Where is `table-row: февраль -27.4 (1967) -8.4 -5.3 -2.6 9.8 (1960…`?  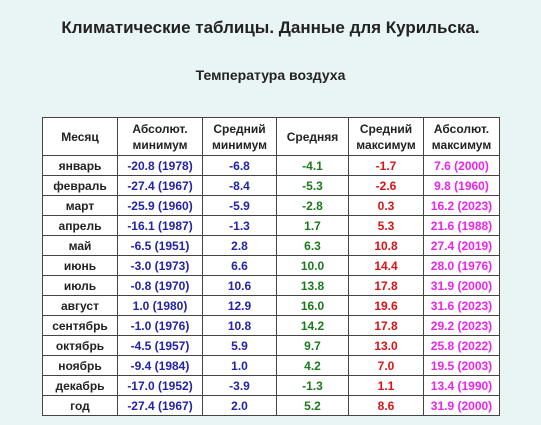
table-row: февраль -27.4 (1967) -8.4 -5.3 -2.6 9.8 (1960… is located at coordinates (271, 185).